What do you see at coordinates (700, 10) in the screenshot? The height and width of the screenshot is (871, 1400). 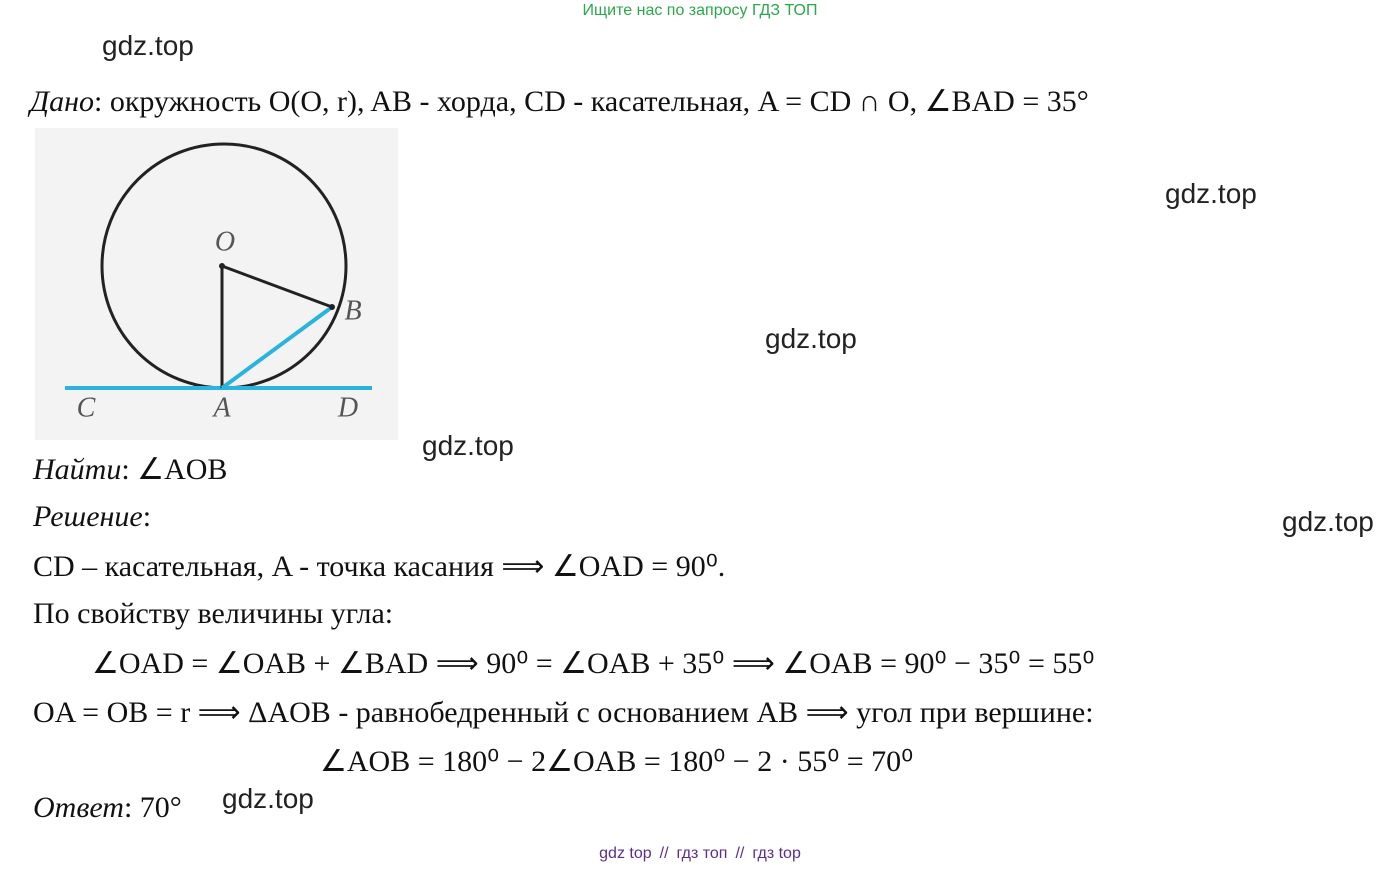 I see `banner: Ищите нас по запросу ГДЗ ТОП` at bounding box center [700, 10].